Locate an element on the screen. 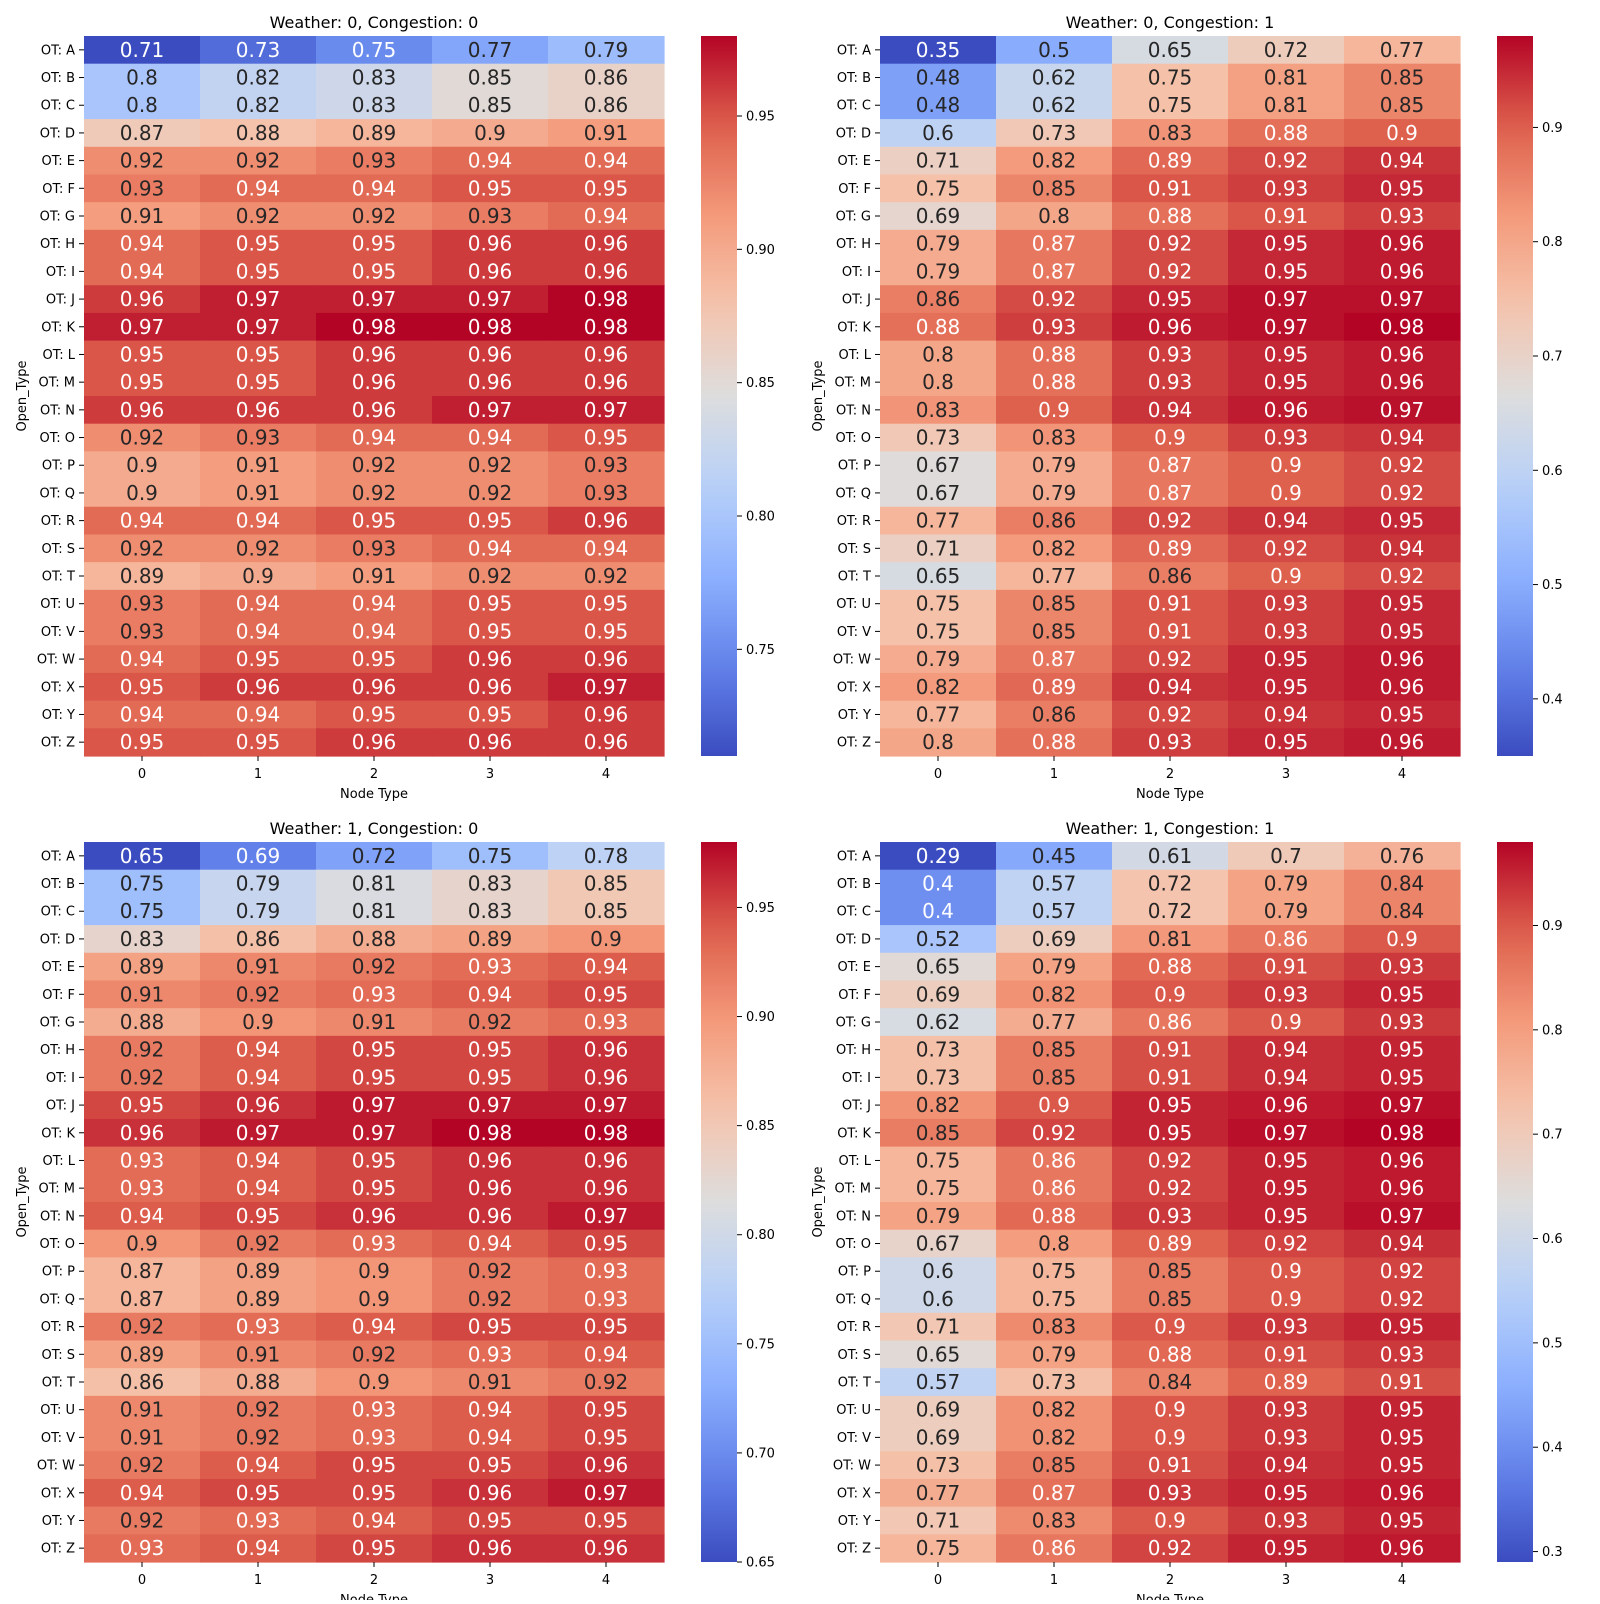 This screenshot has width=1600, height=1604. x-tick-label: 4 is located at coordinates (1402, 1580).